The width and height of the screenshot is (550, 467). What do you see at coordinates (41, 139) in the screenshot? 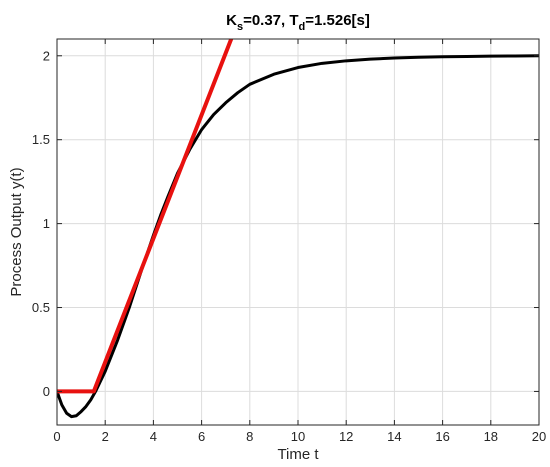
I see `y-tick-label: 1.5` at bounding box center [41, 139].